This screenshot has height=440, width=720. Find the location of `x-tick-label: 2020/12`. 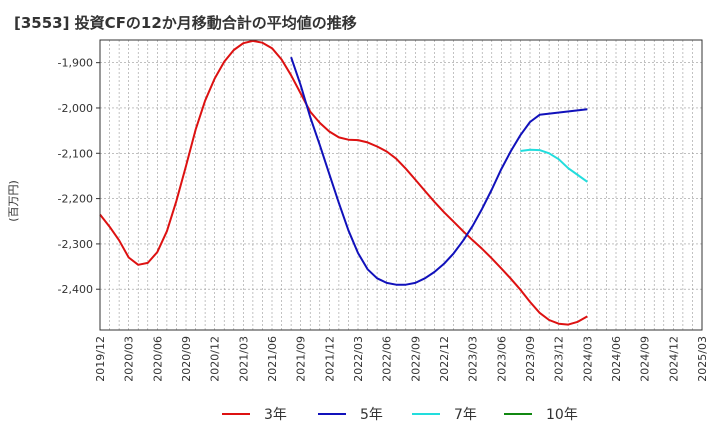

x-tick-label: 2020/12 is located at coordinates (215, 359).